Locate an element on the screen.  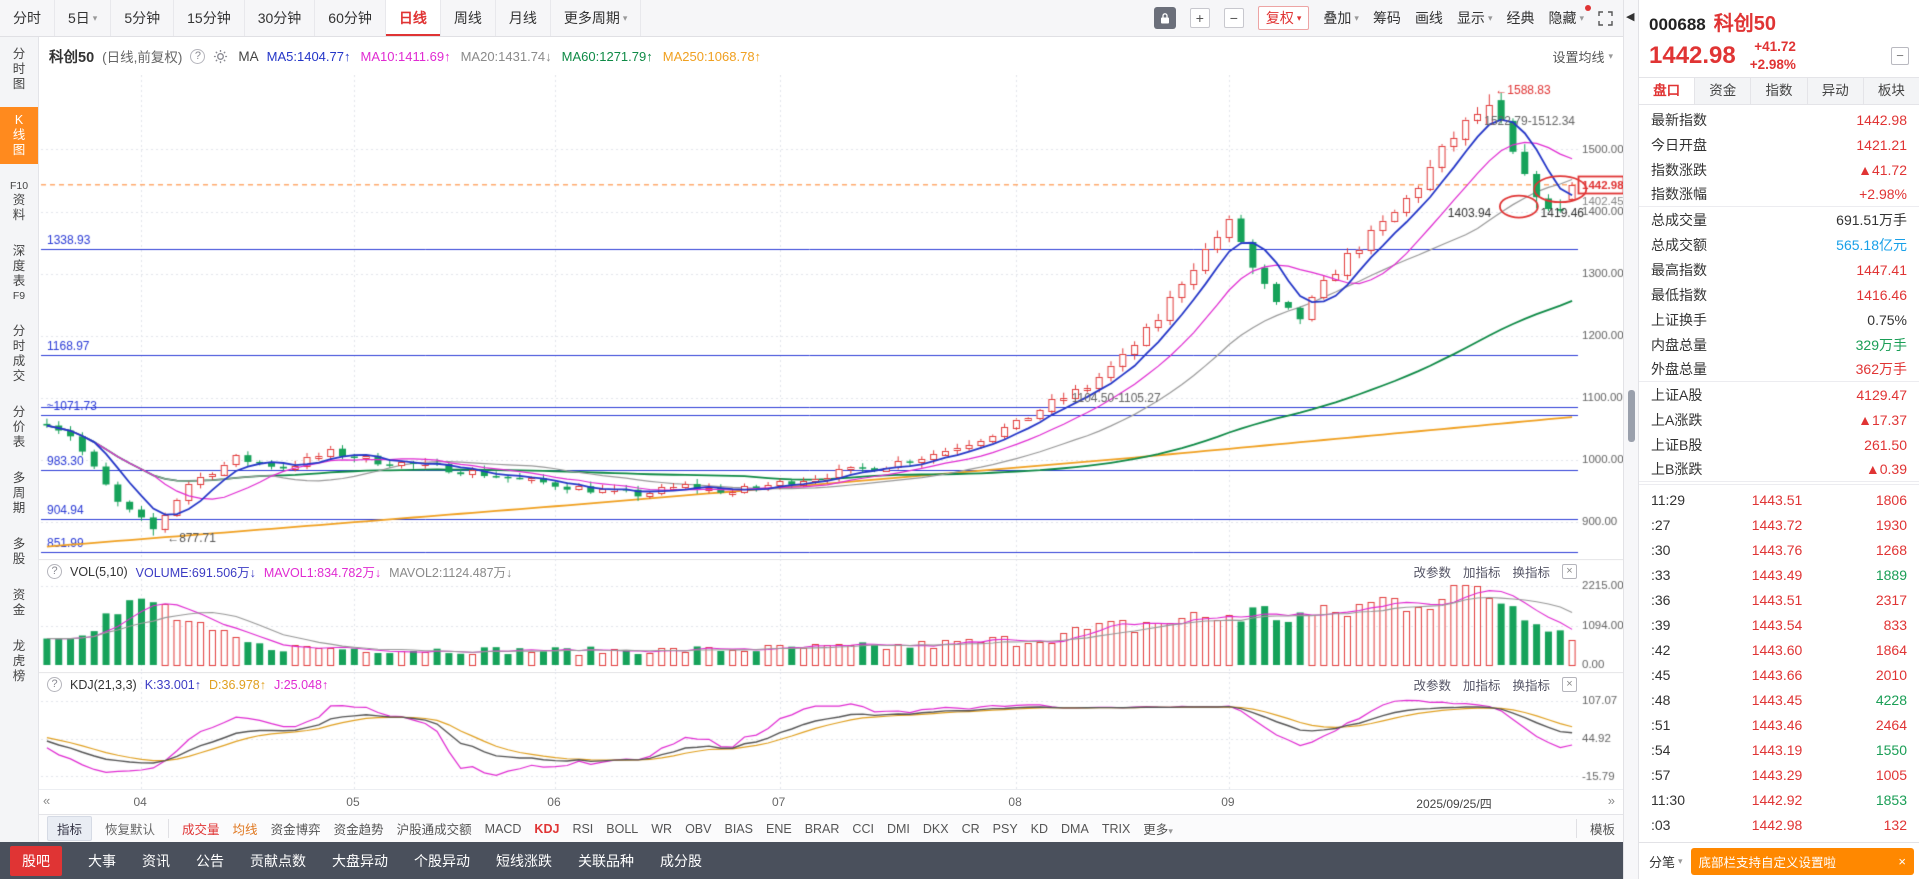
quote-tab-4: 板块 is located at coordinates (1891, 91).